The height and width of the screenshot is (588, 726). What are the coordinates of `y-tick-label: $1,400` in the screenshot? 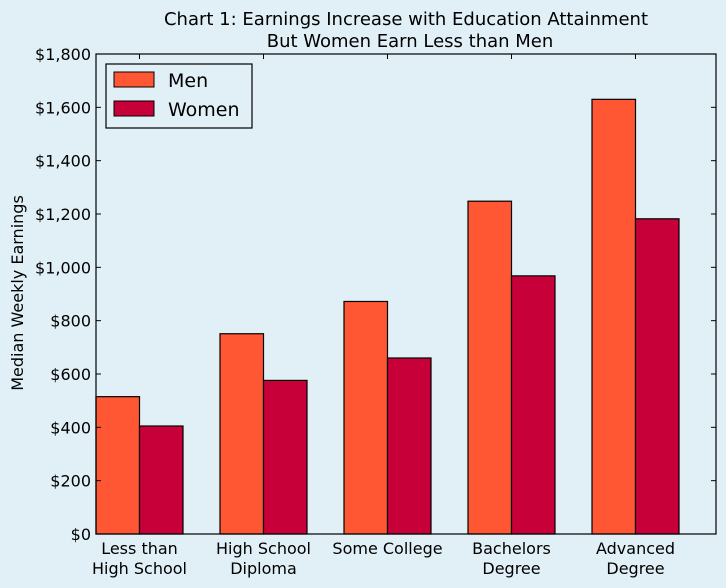 It's located at (63, 161).